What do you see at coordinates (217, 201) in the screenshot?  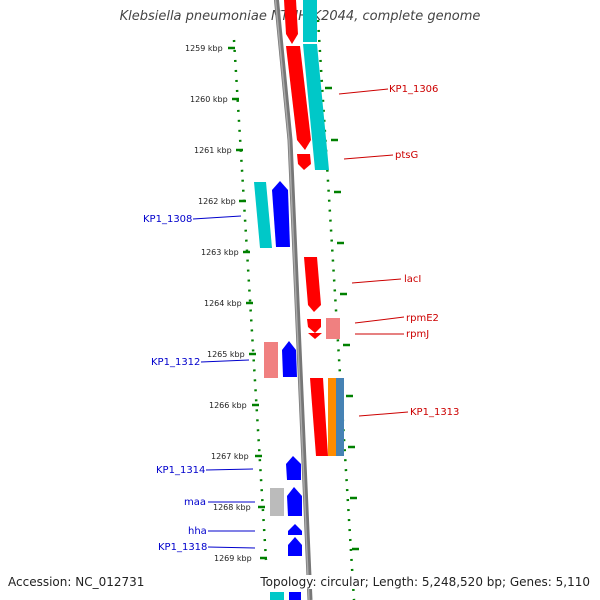 I see `tick-label: 1262 kbp` at bounding box center [217, 201].